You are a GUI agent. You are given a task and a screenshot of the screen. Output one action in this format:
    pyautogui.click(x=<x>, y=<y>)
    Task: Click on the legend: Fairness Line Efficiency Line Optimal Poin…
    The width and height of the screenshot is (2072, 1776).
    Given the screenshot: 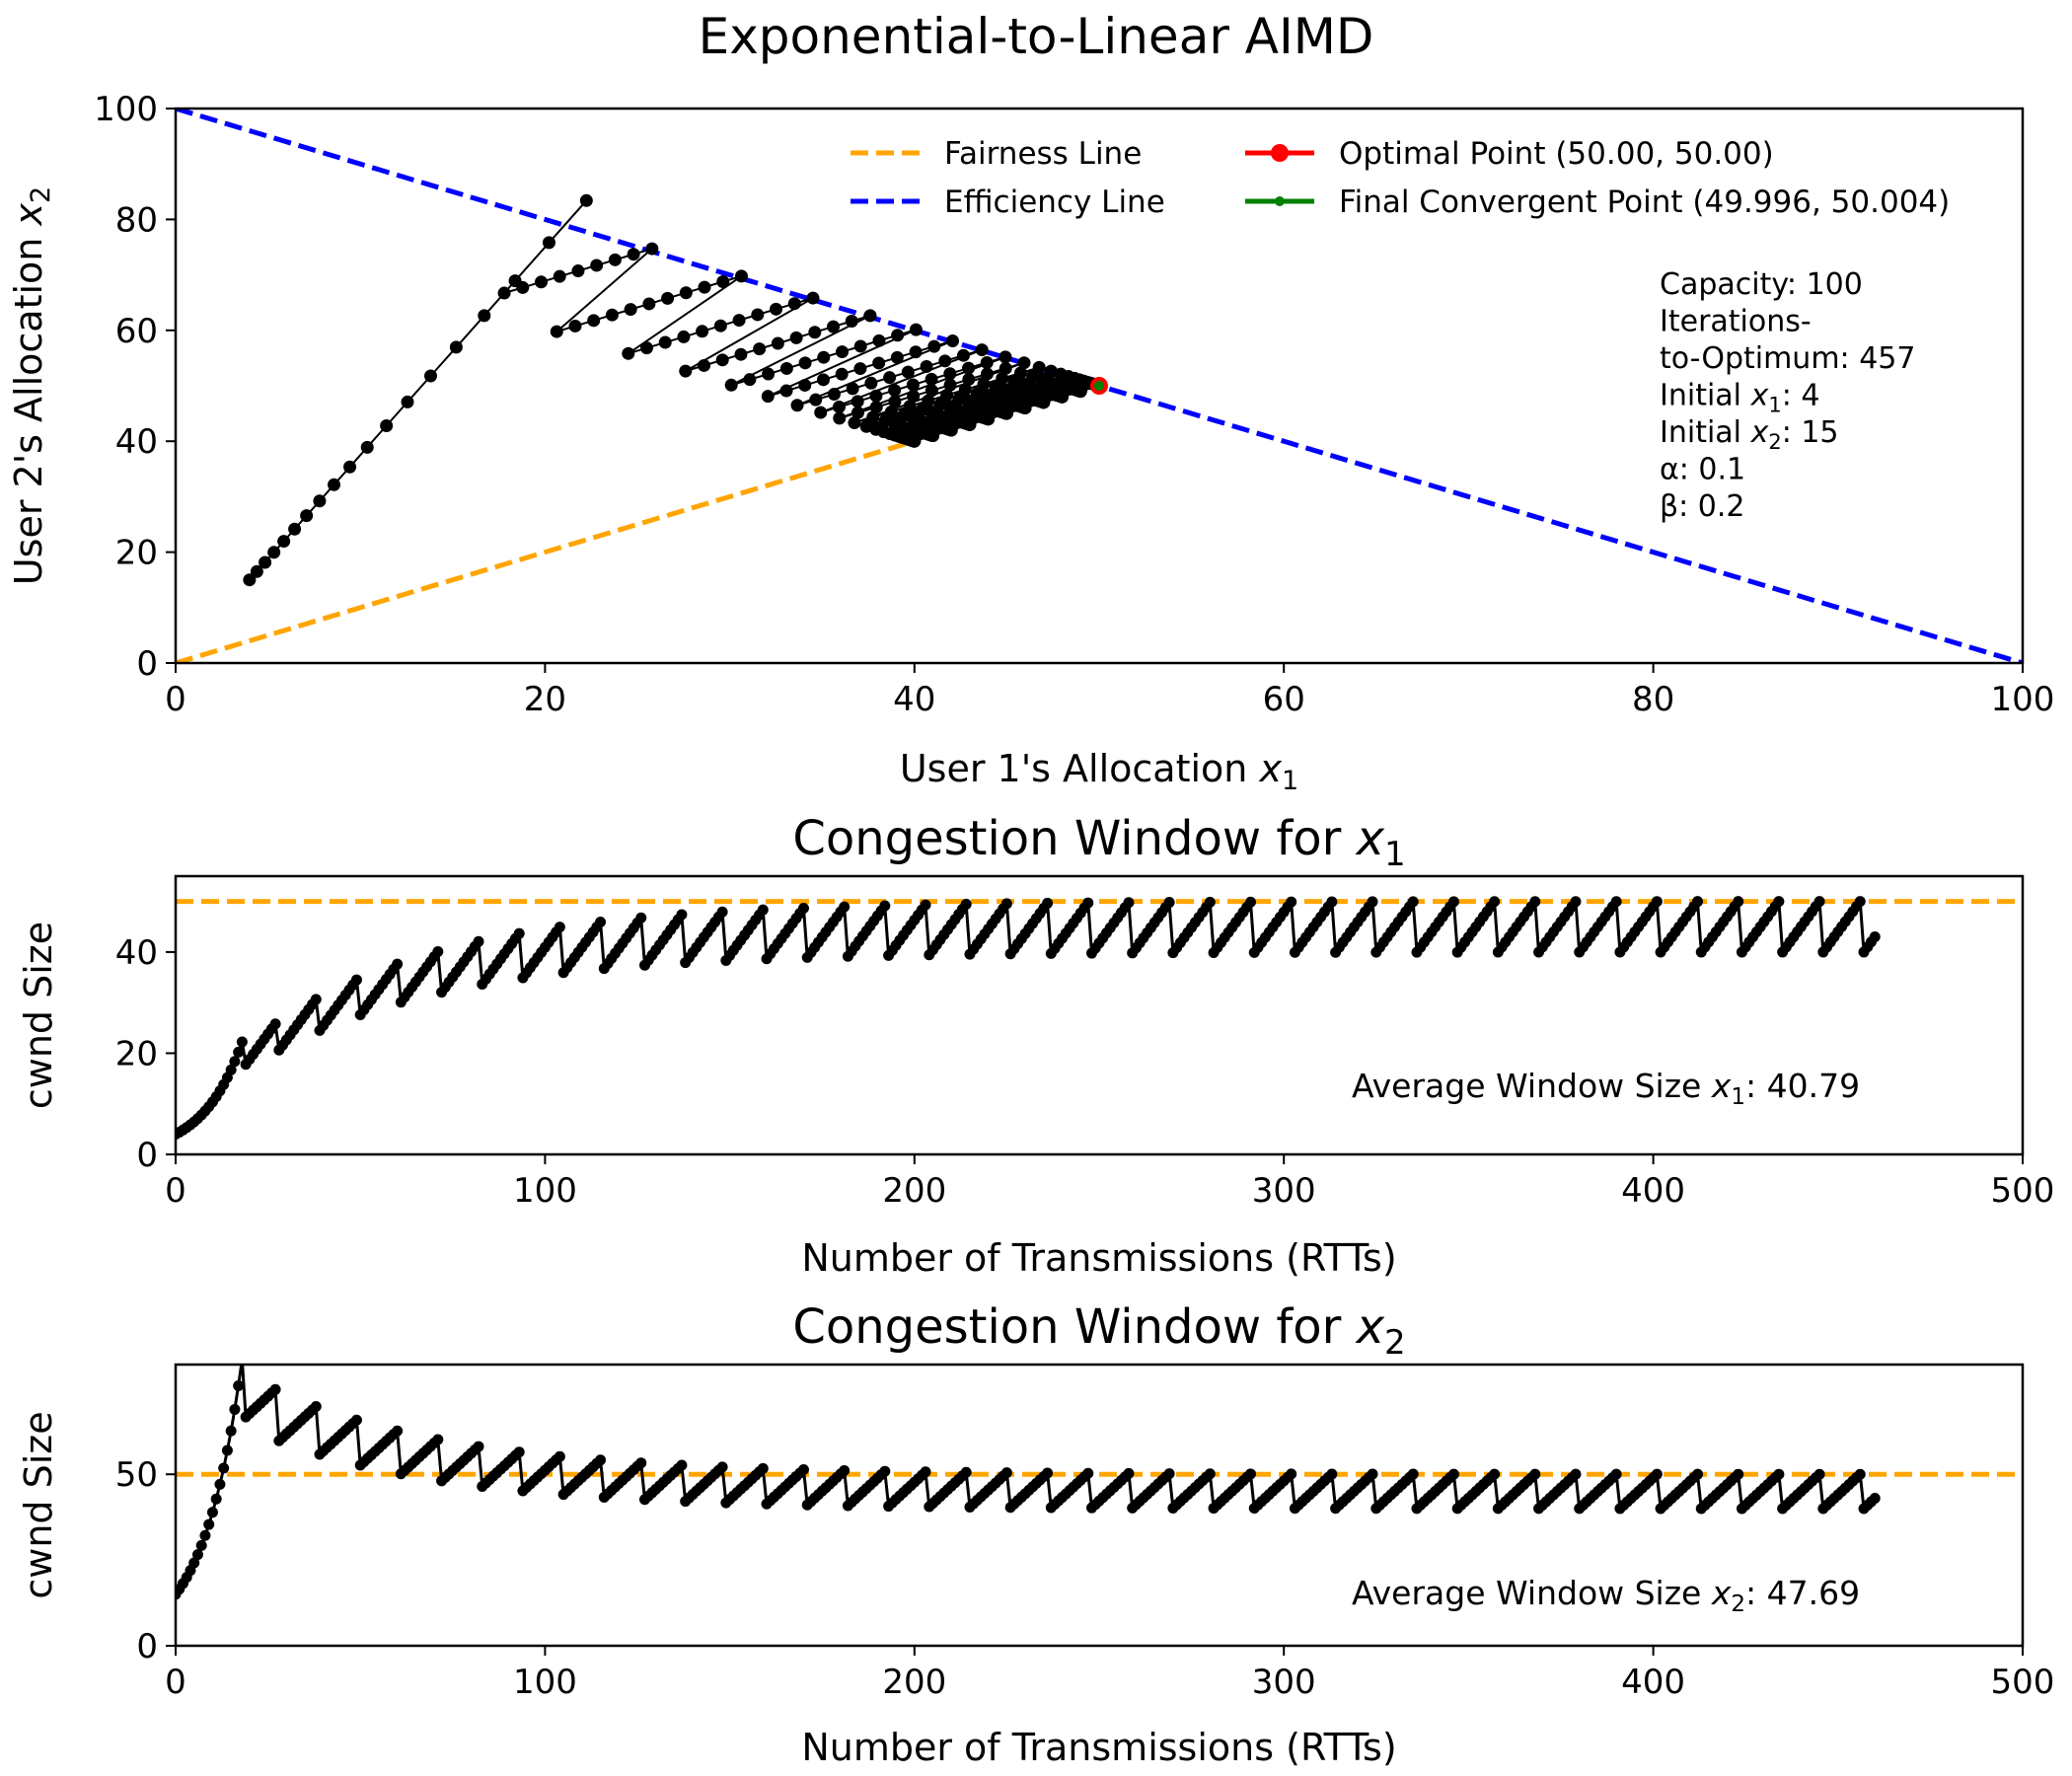 What is the action you would take?
    pyautogui.click(x=1401, y=178)
    